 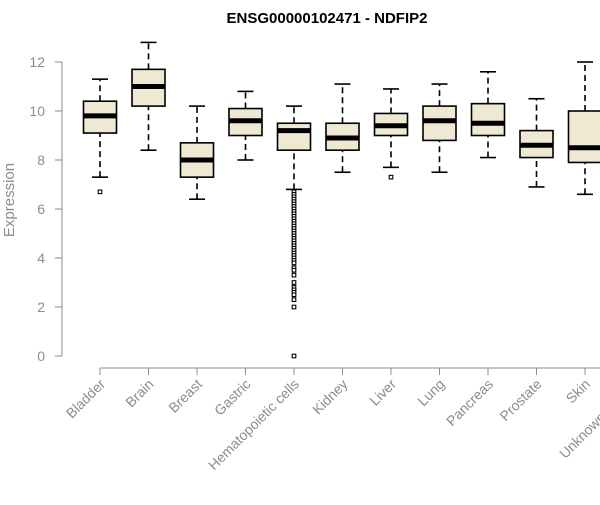 I want to click on y-tick-label: 4, so click(x=41, y=258).